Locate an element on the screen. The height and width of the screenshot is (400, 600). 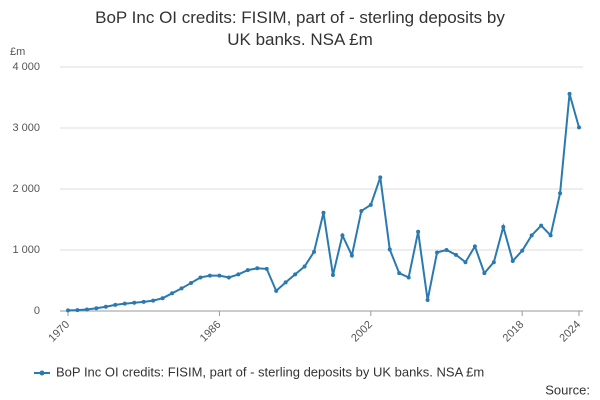
x-tick-label: 1970 is located at coordinates (59, 332).